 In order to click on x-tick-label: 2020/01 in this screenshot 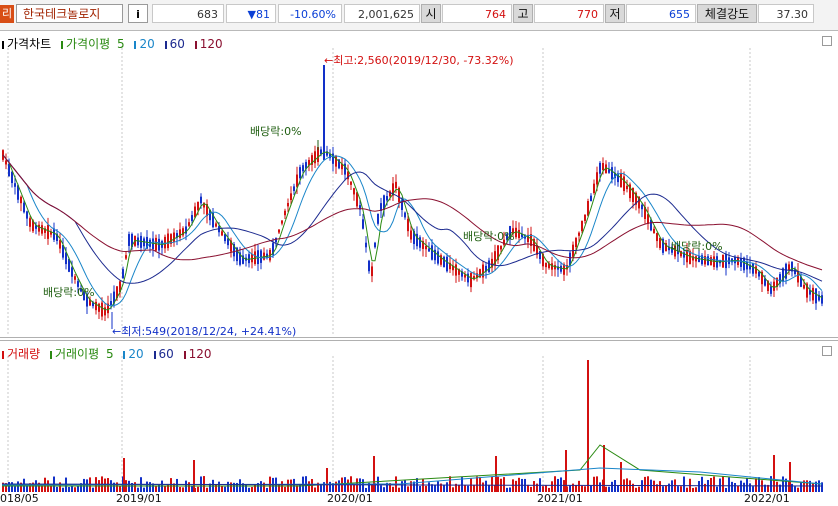, I will do `click(350, 498)`.